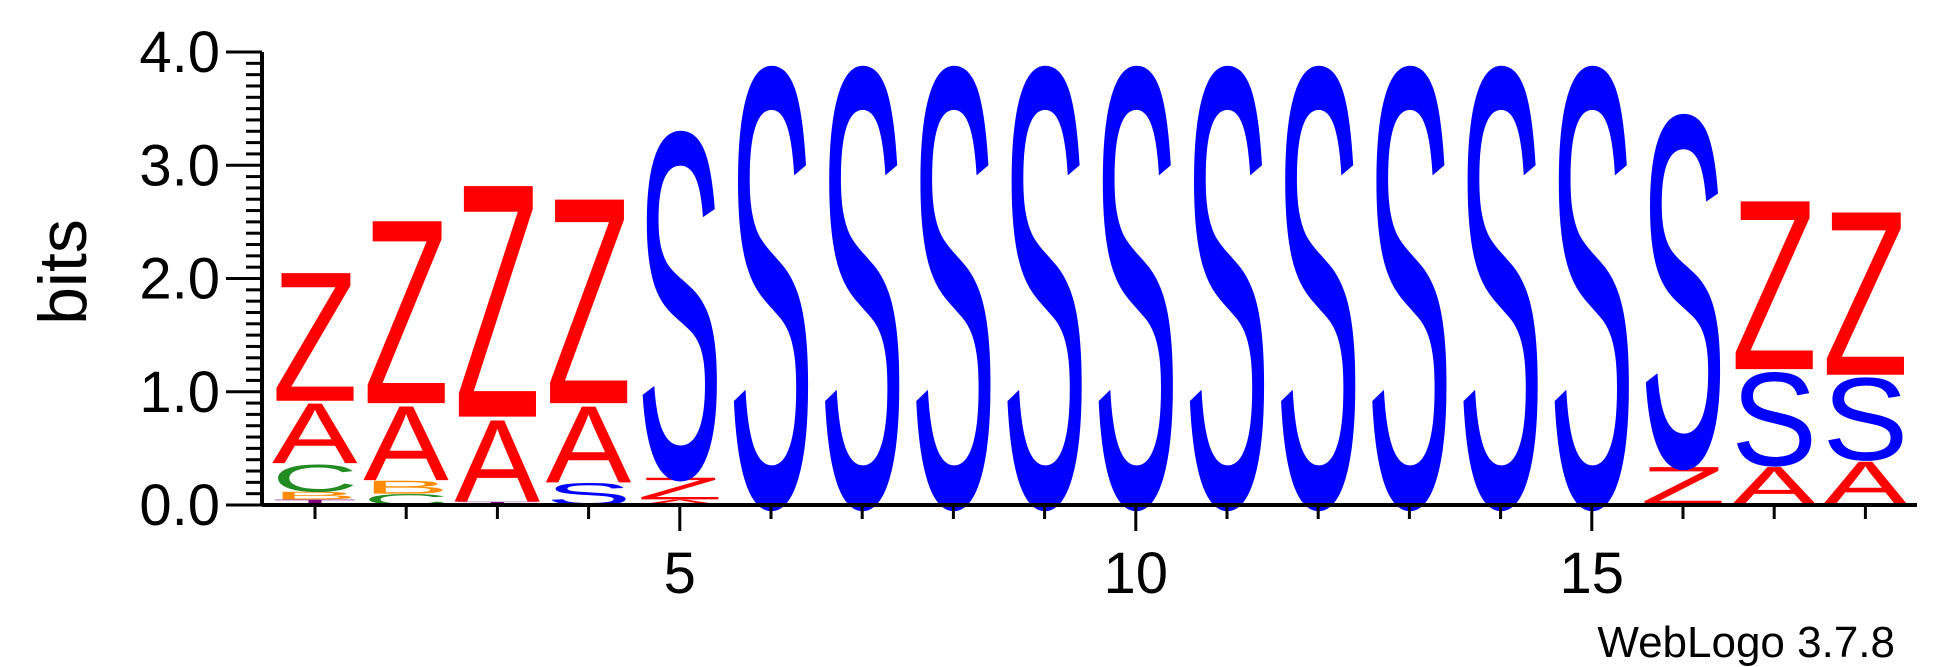 Image resolution: width=1933 pixels, height=667 pixels. I want to click on y-tick-label: 3.0, so click(179, 165).